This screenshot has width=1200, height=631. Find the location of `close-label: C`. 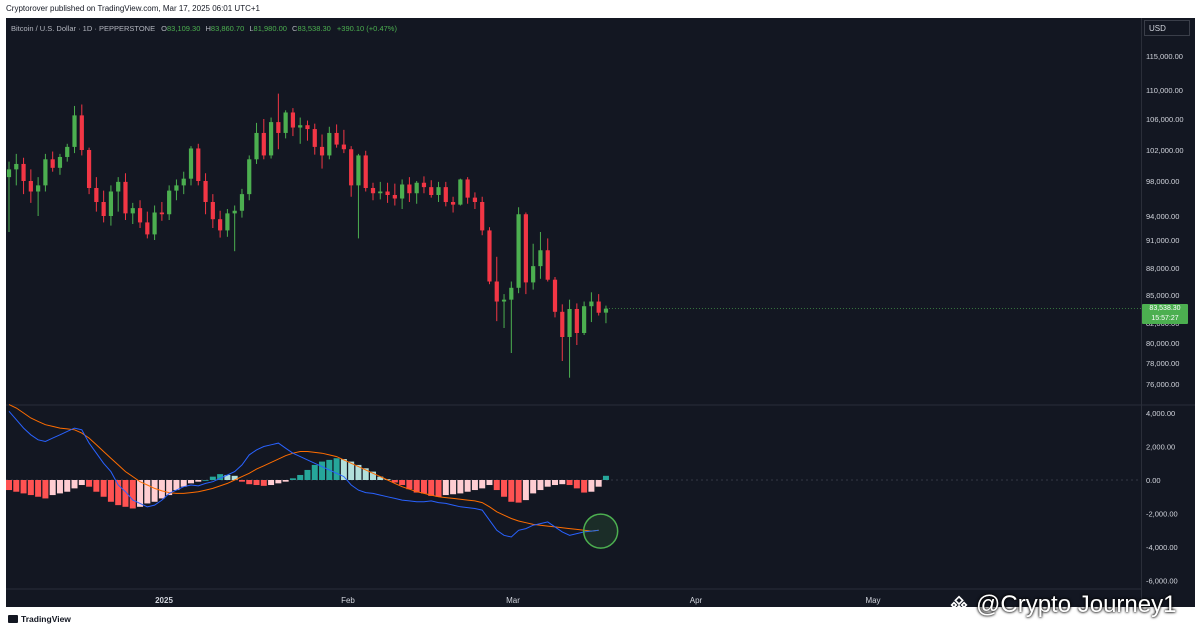

close-label: C is located at coordinates (295, 28).